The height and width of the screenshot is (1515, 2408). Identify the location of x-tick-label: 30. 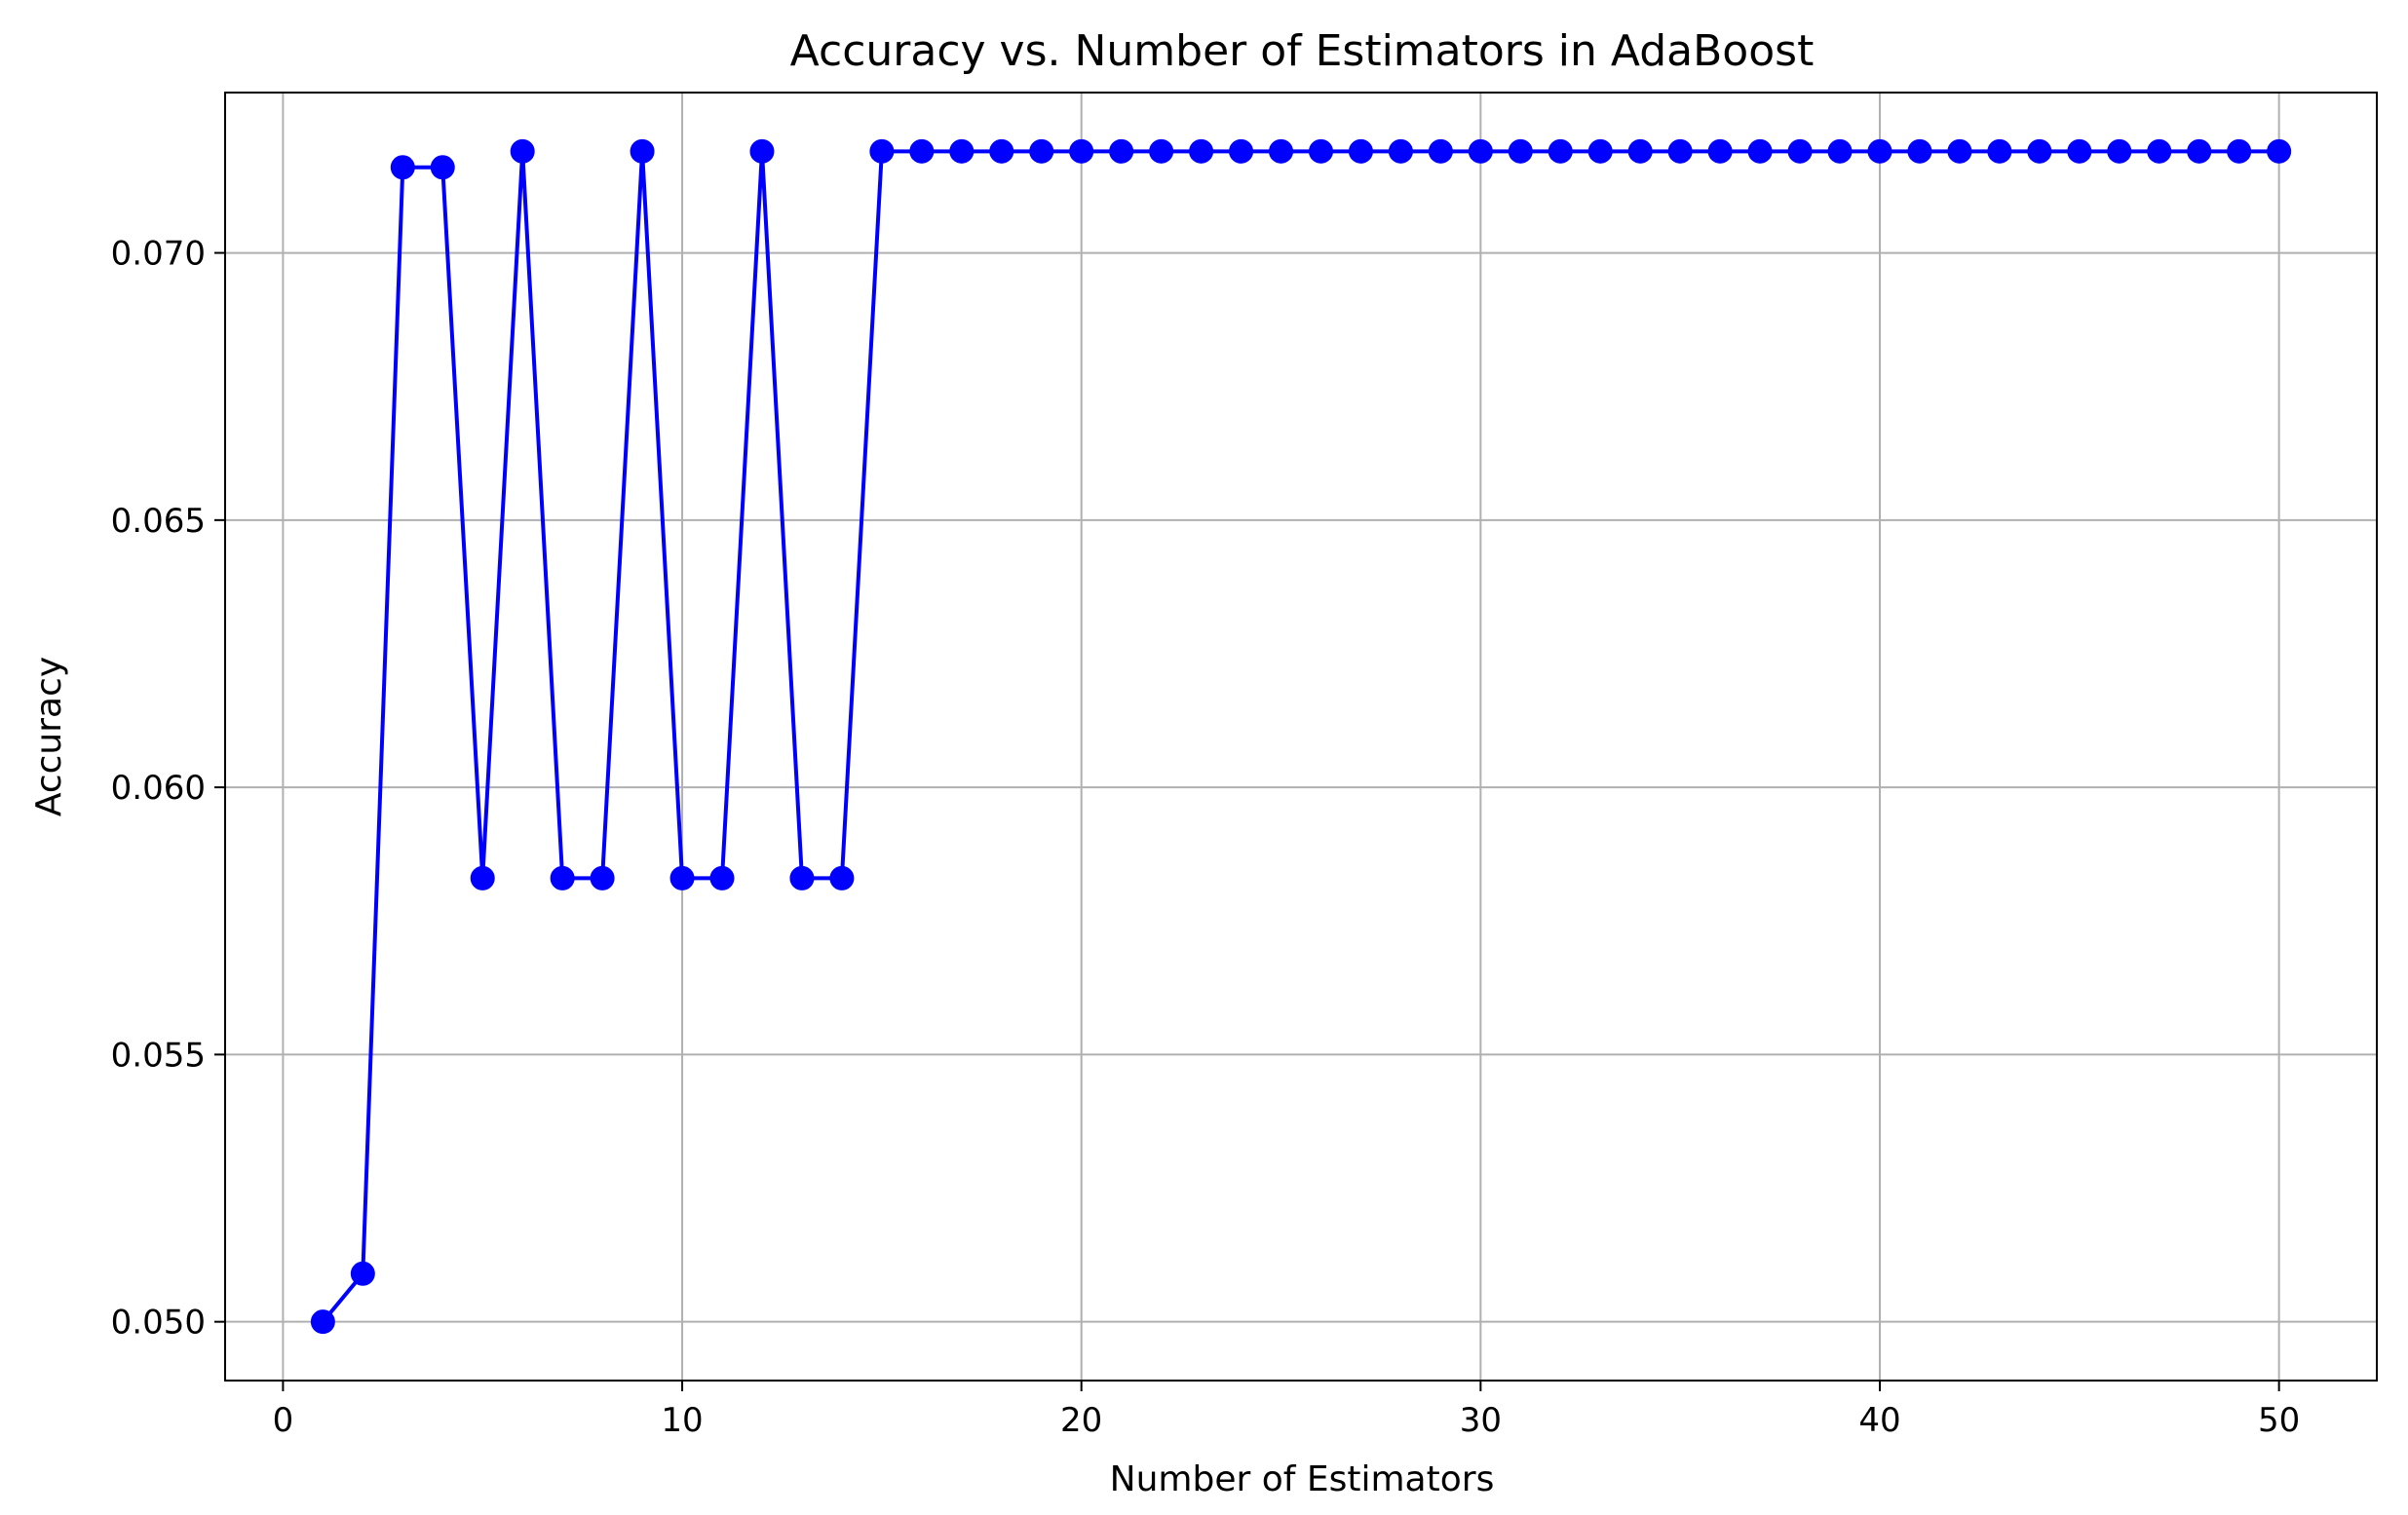
(1481, 1421).